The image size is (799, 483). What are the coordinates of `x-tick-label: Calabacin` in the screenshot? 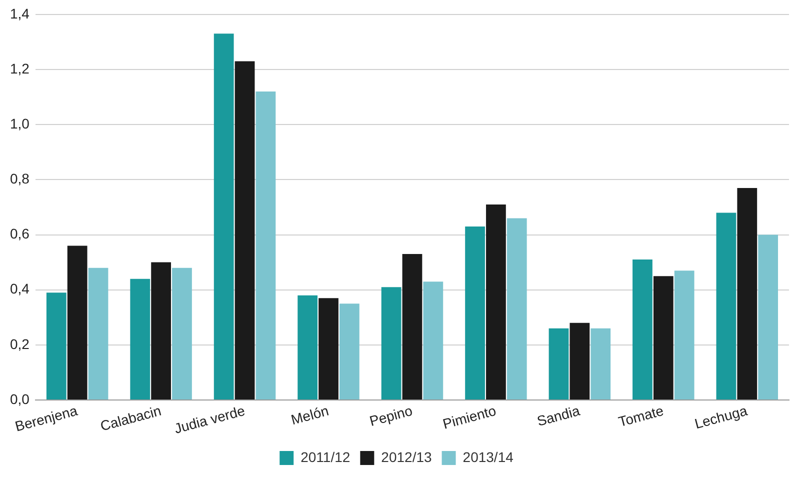 It's located at (130, 418).